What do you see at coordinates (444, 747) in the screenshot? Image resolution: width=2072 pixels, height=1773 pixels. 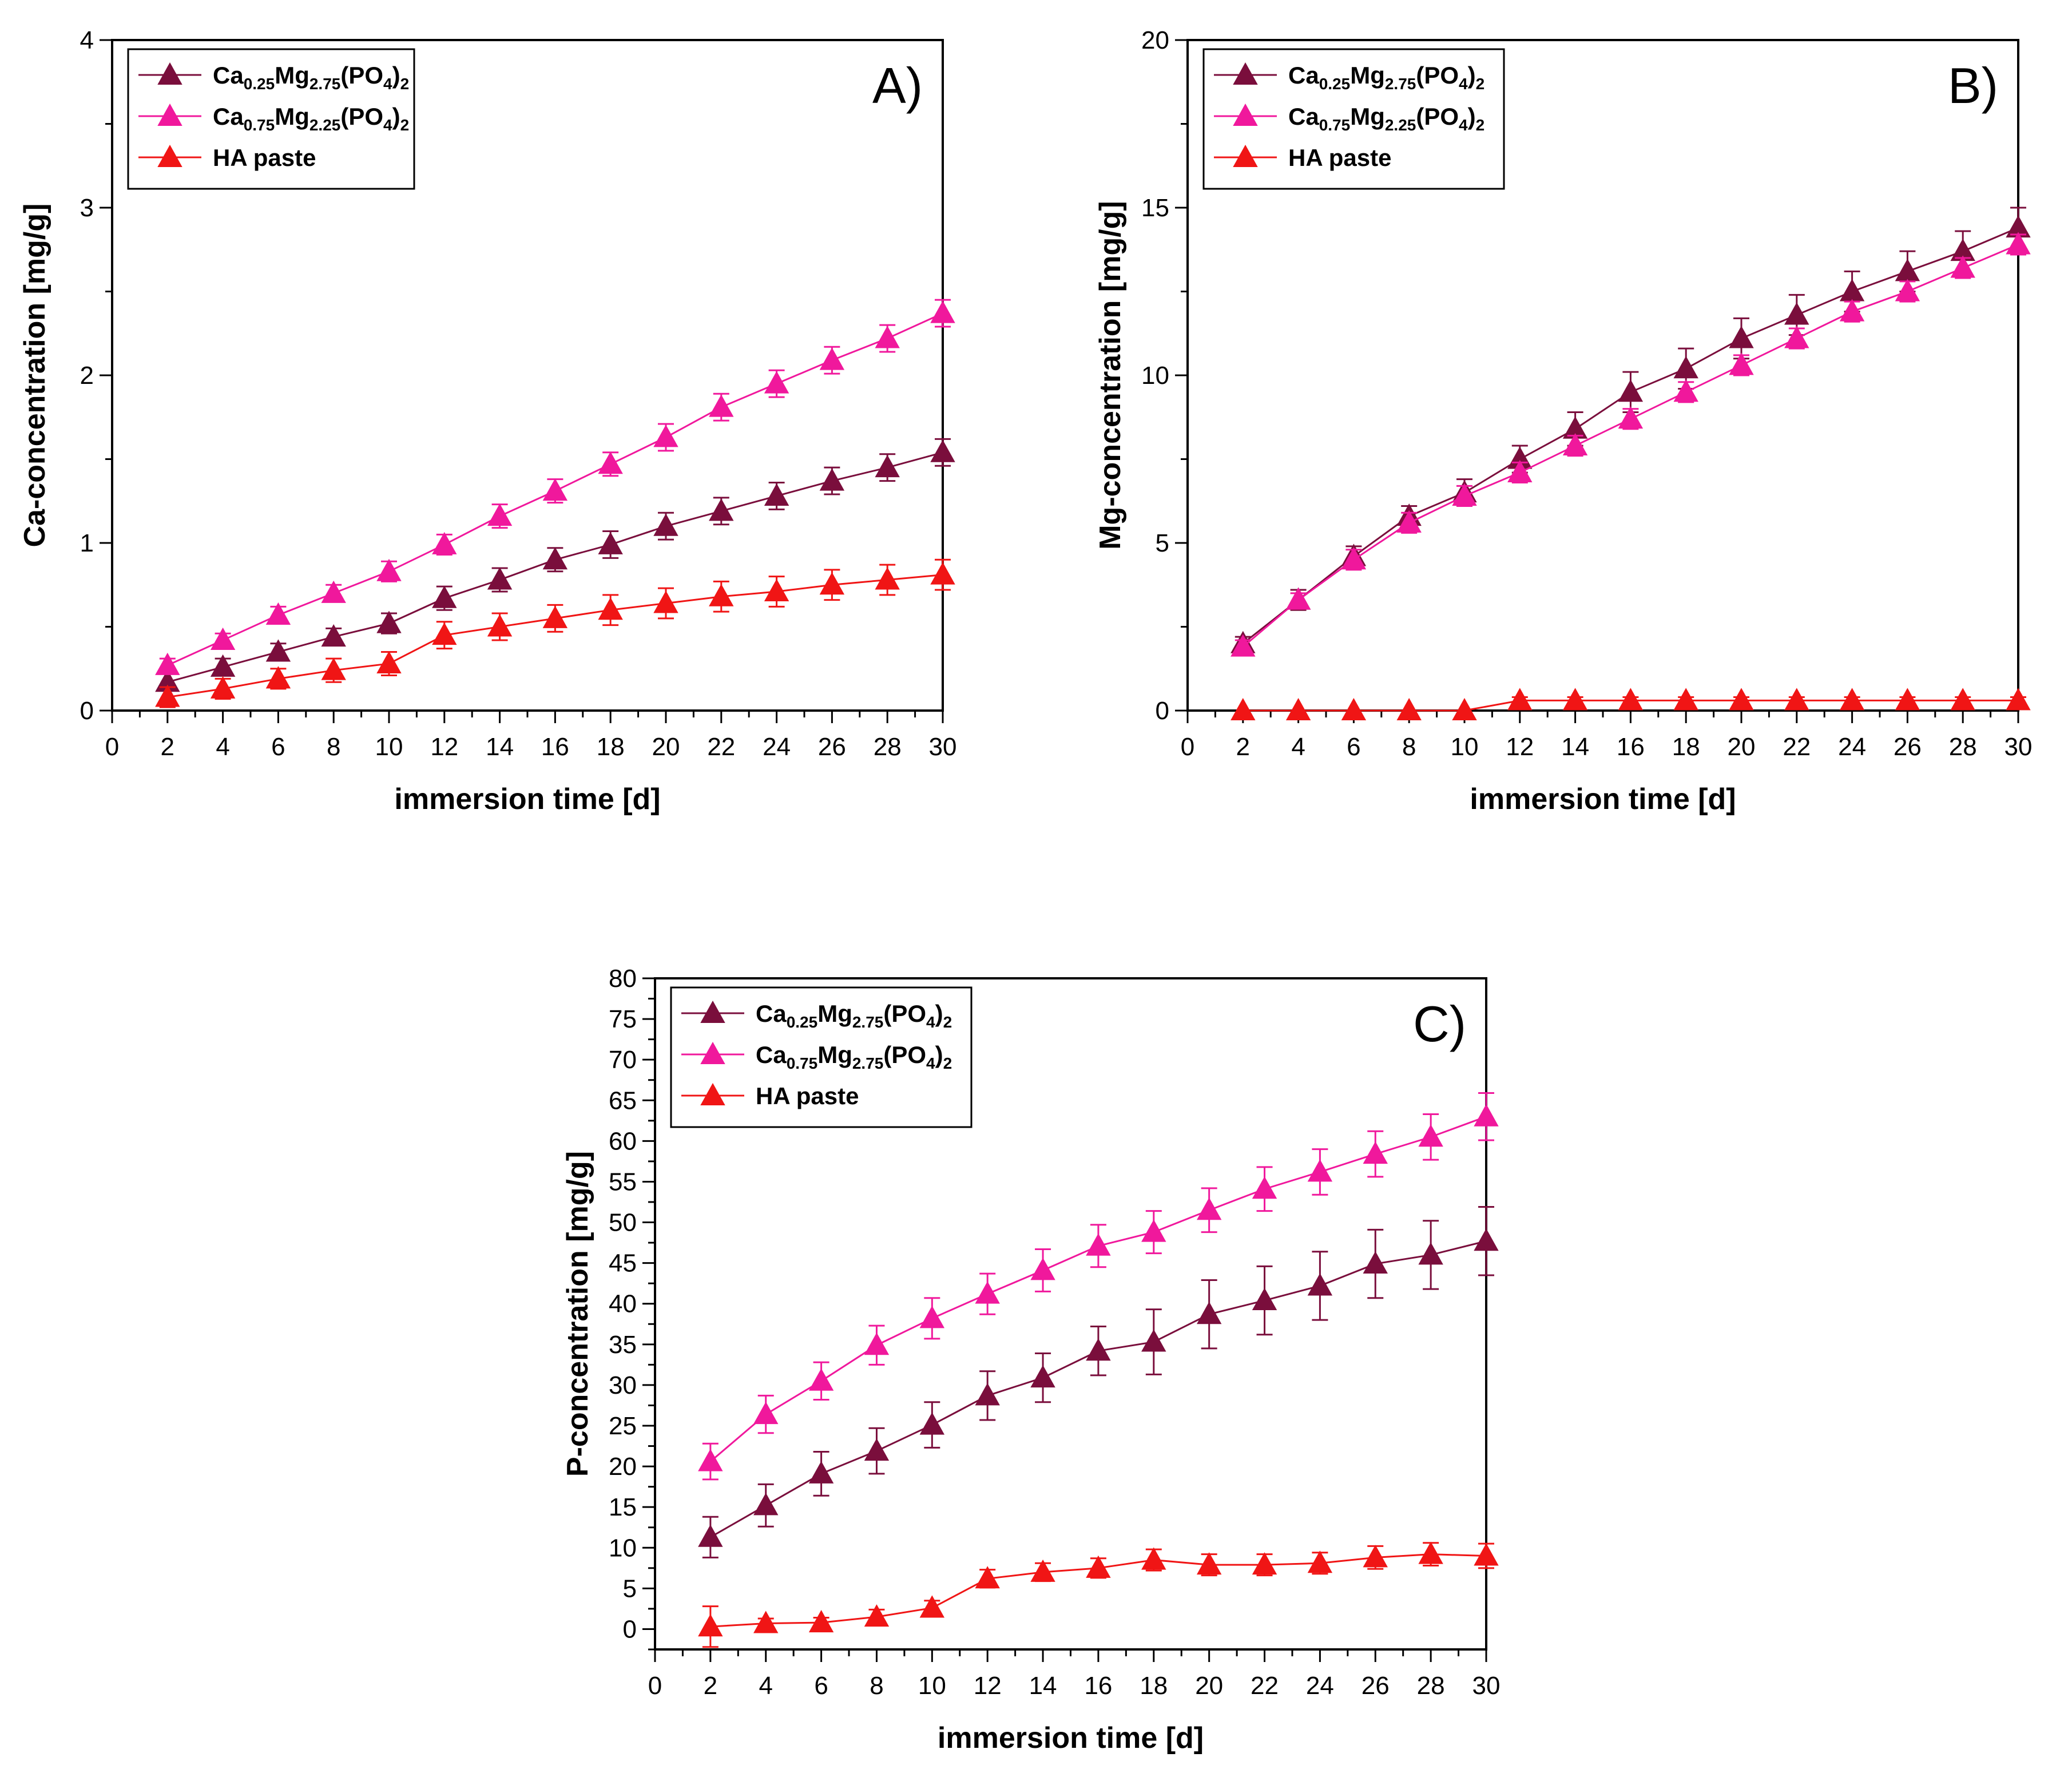 I see `x-tick-label: 12` at bounding box center [444, 747].